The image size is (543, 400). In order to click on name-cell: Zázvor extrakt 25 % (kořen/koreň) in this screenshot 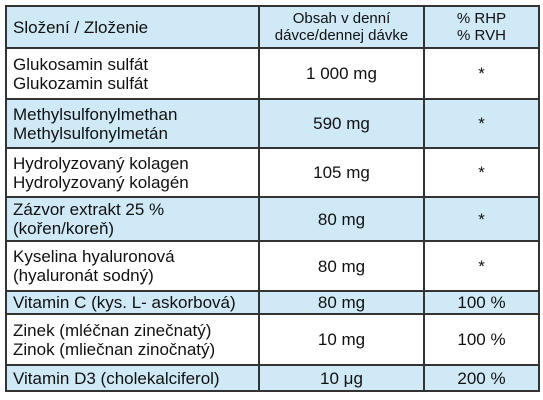, I will do `click(132, 219)`.